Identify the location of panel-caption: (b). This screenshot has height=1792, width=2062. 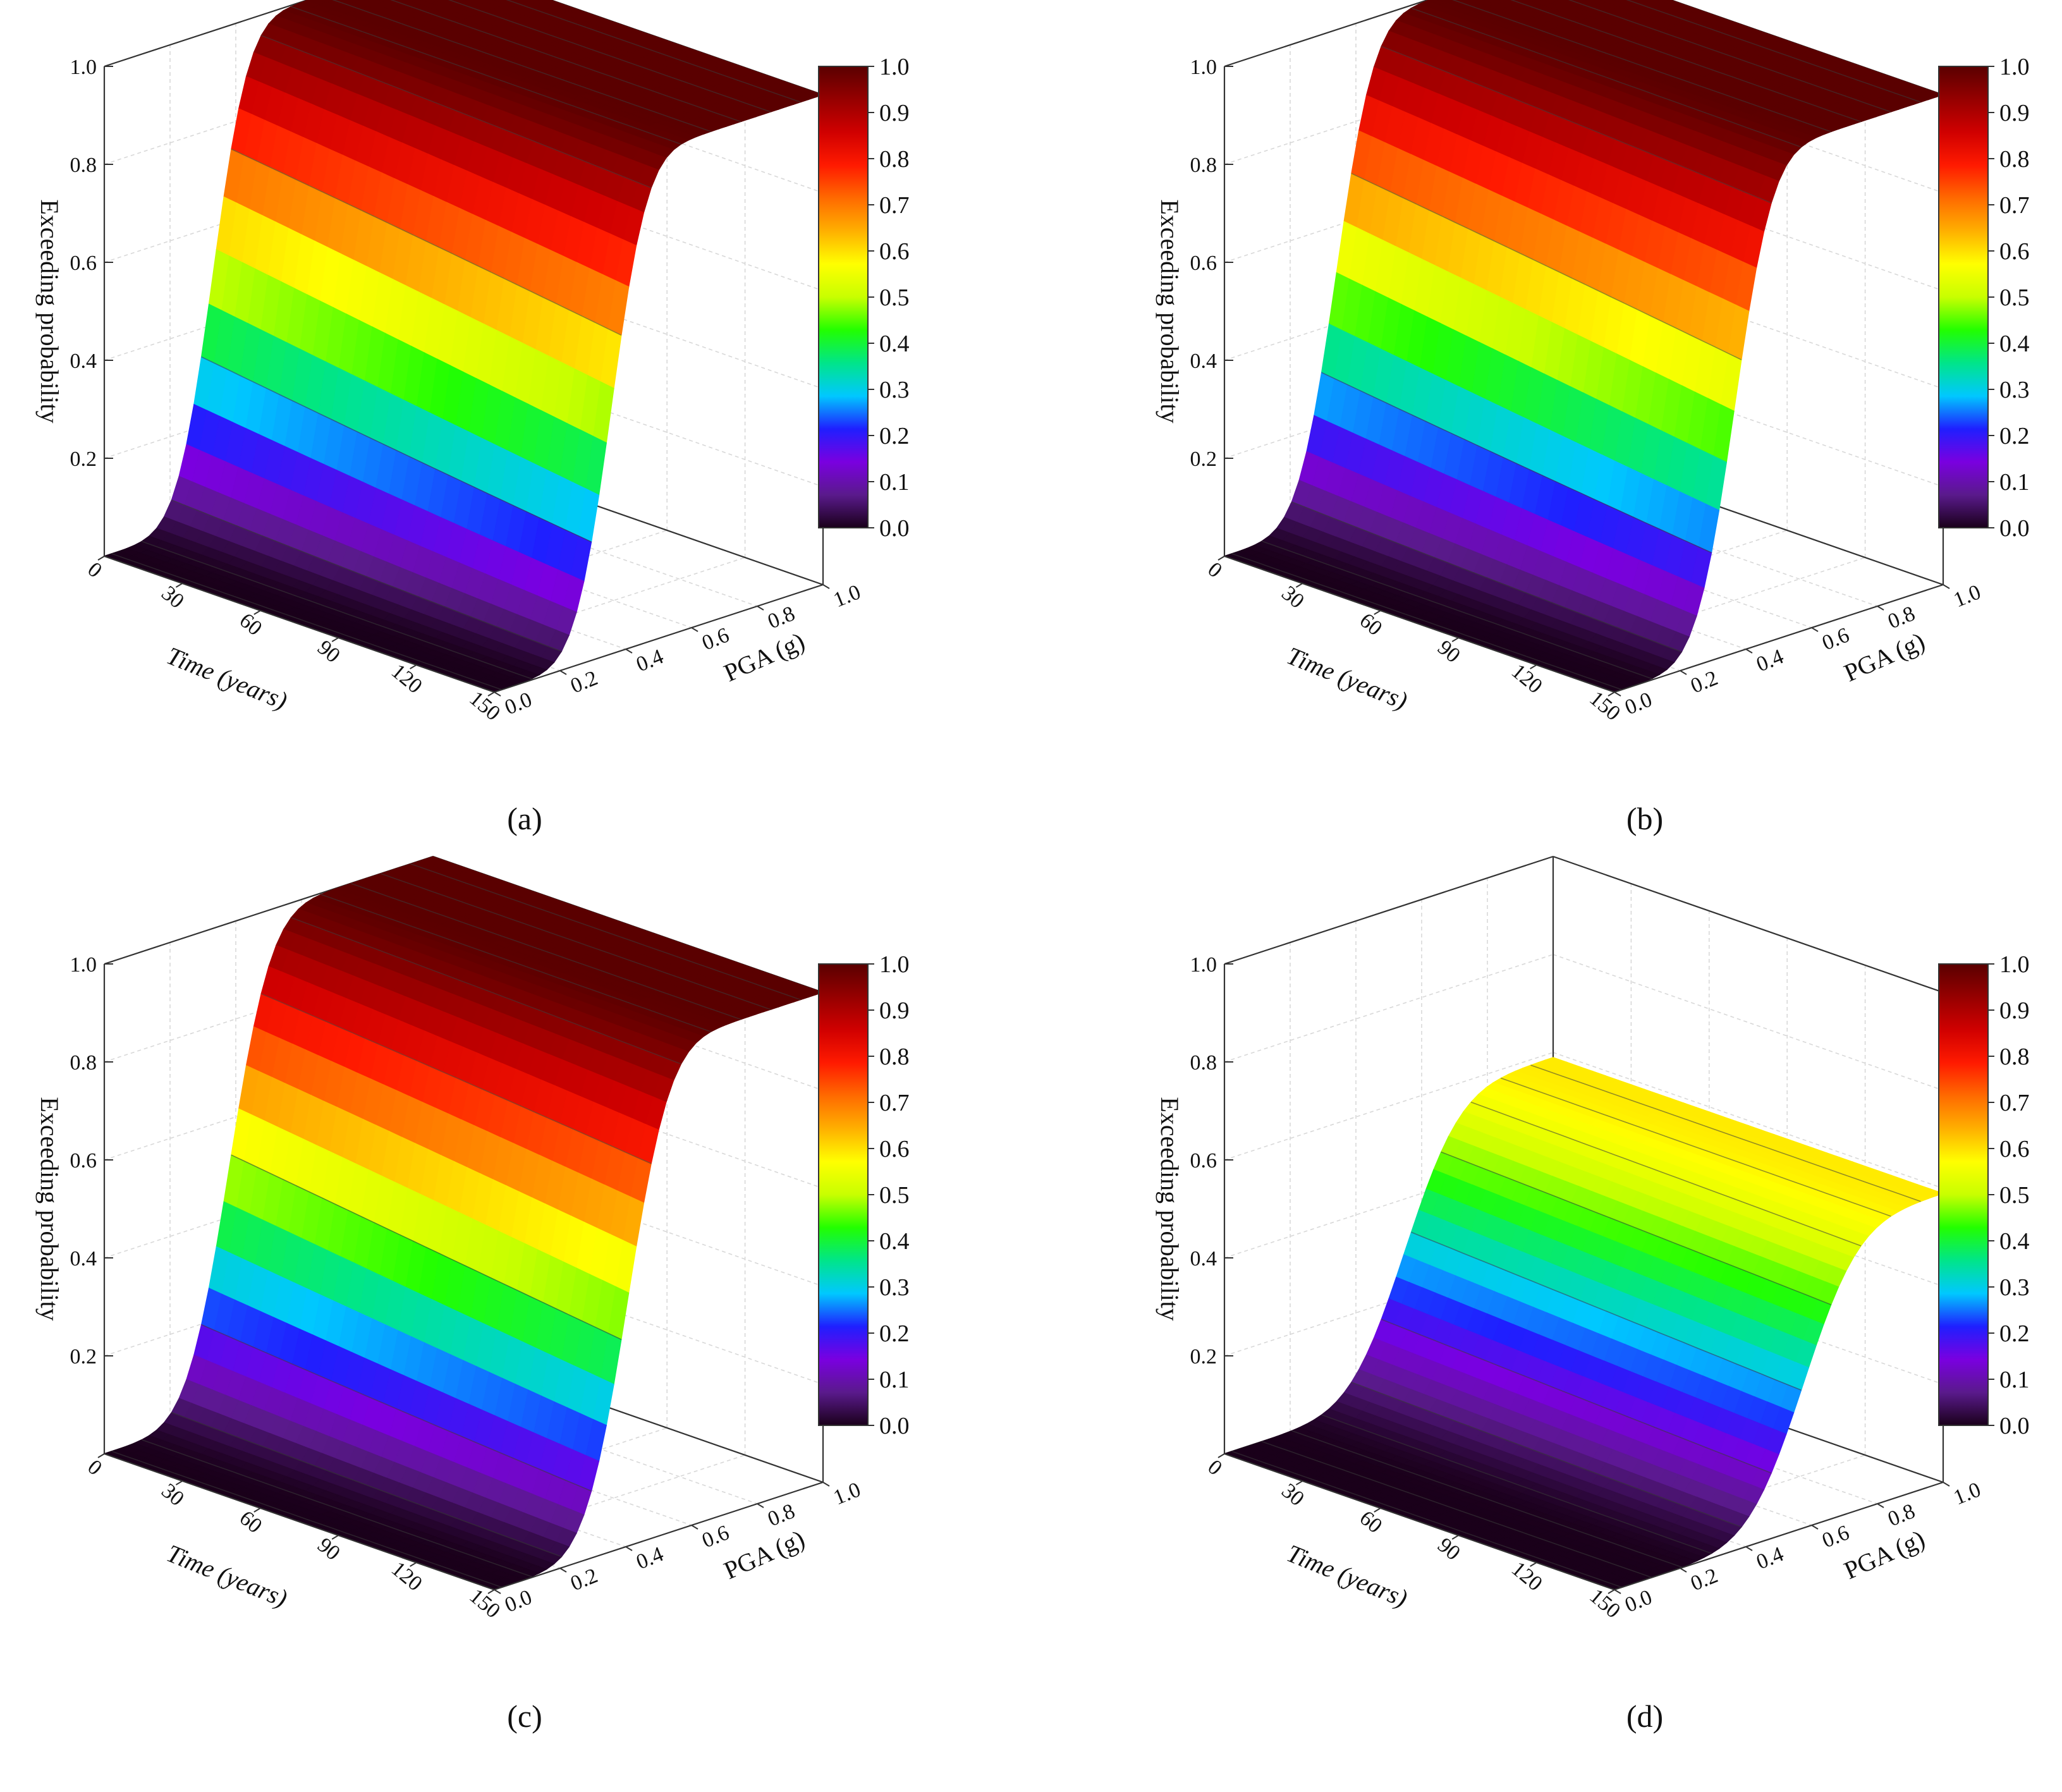
(1645, 818).